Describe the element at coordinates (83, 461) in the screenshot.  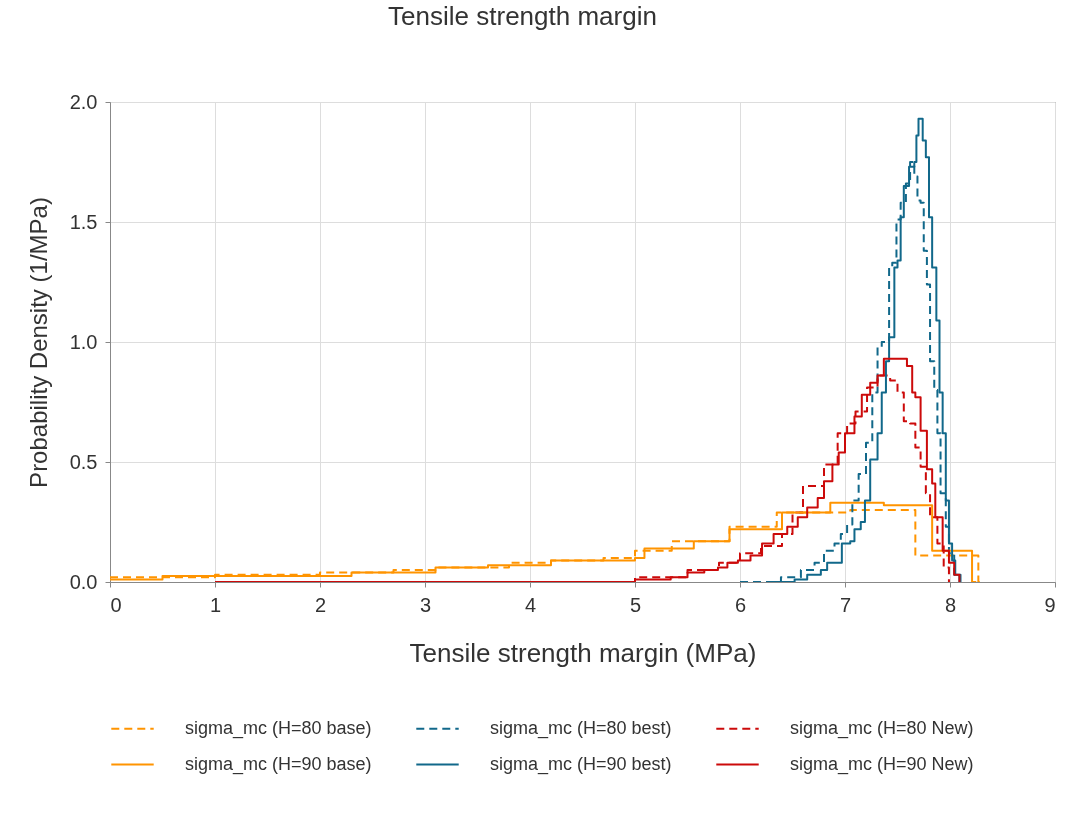
I see `y-tick-label: 0.5` at that location.